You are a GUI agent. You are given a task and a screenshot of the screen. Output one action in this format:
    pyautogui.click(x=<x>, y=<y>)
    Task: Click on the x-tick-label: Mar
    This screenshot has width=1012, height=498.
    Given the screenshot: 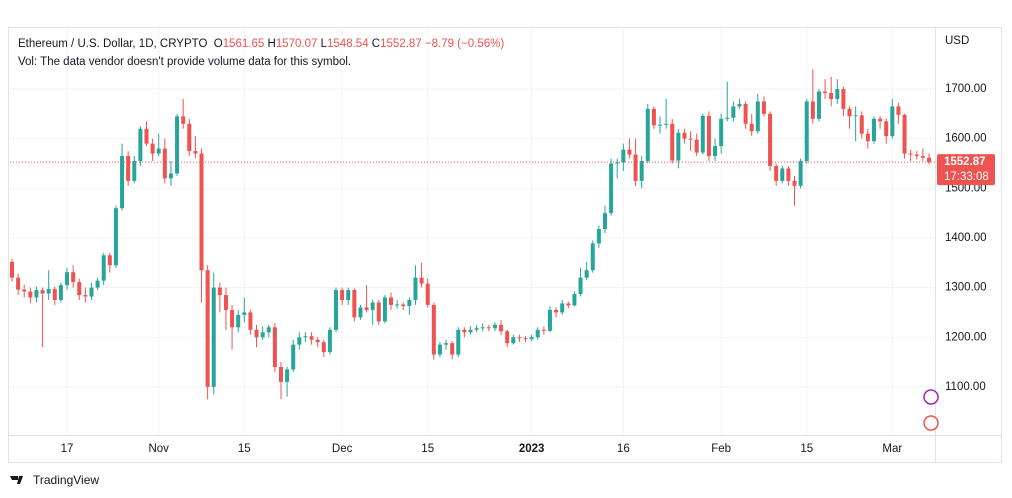 What is the action you would take?
    pyautogui.click(x=892, y=449)
    